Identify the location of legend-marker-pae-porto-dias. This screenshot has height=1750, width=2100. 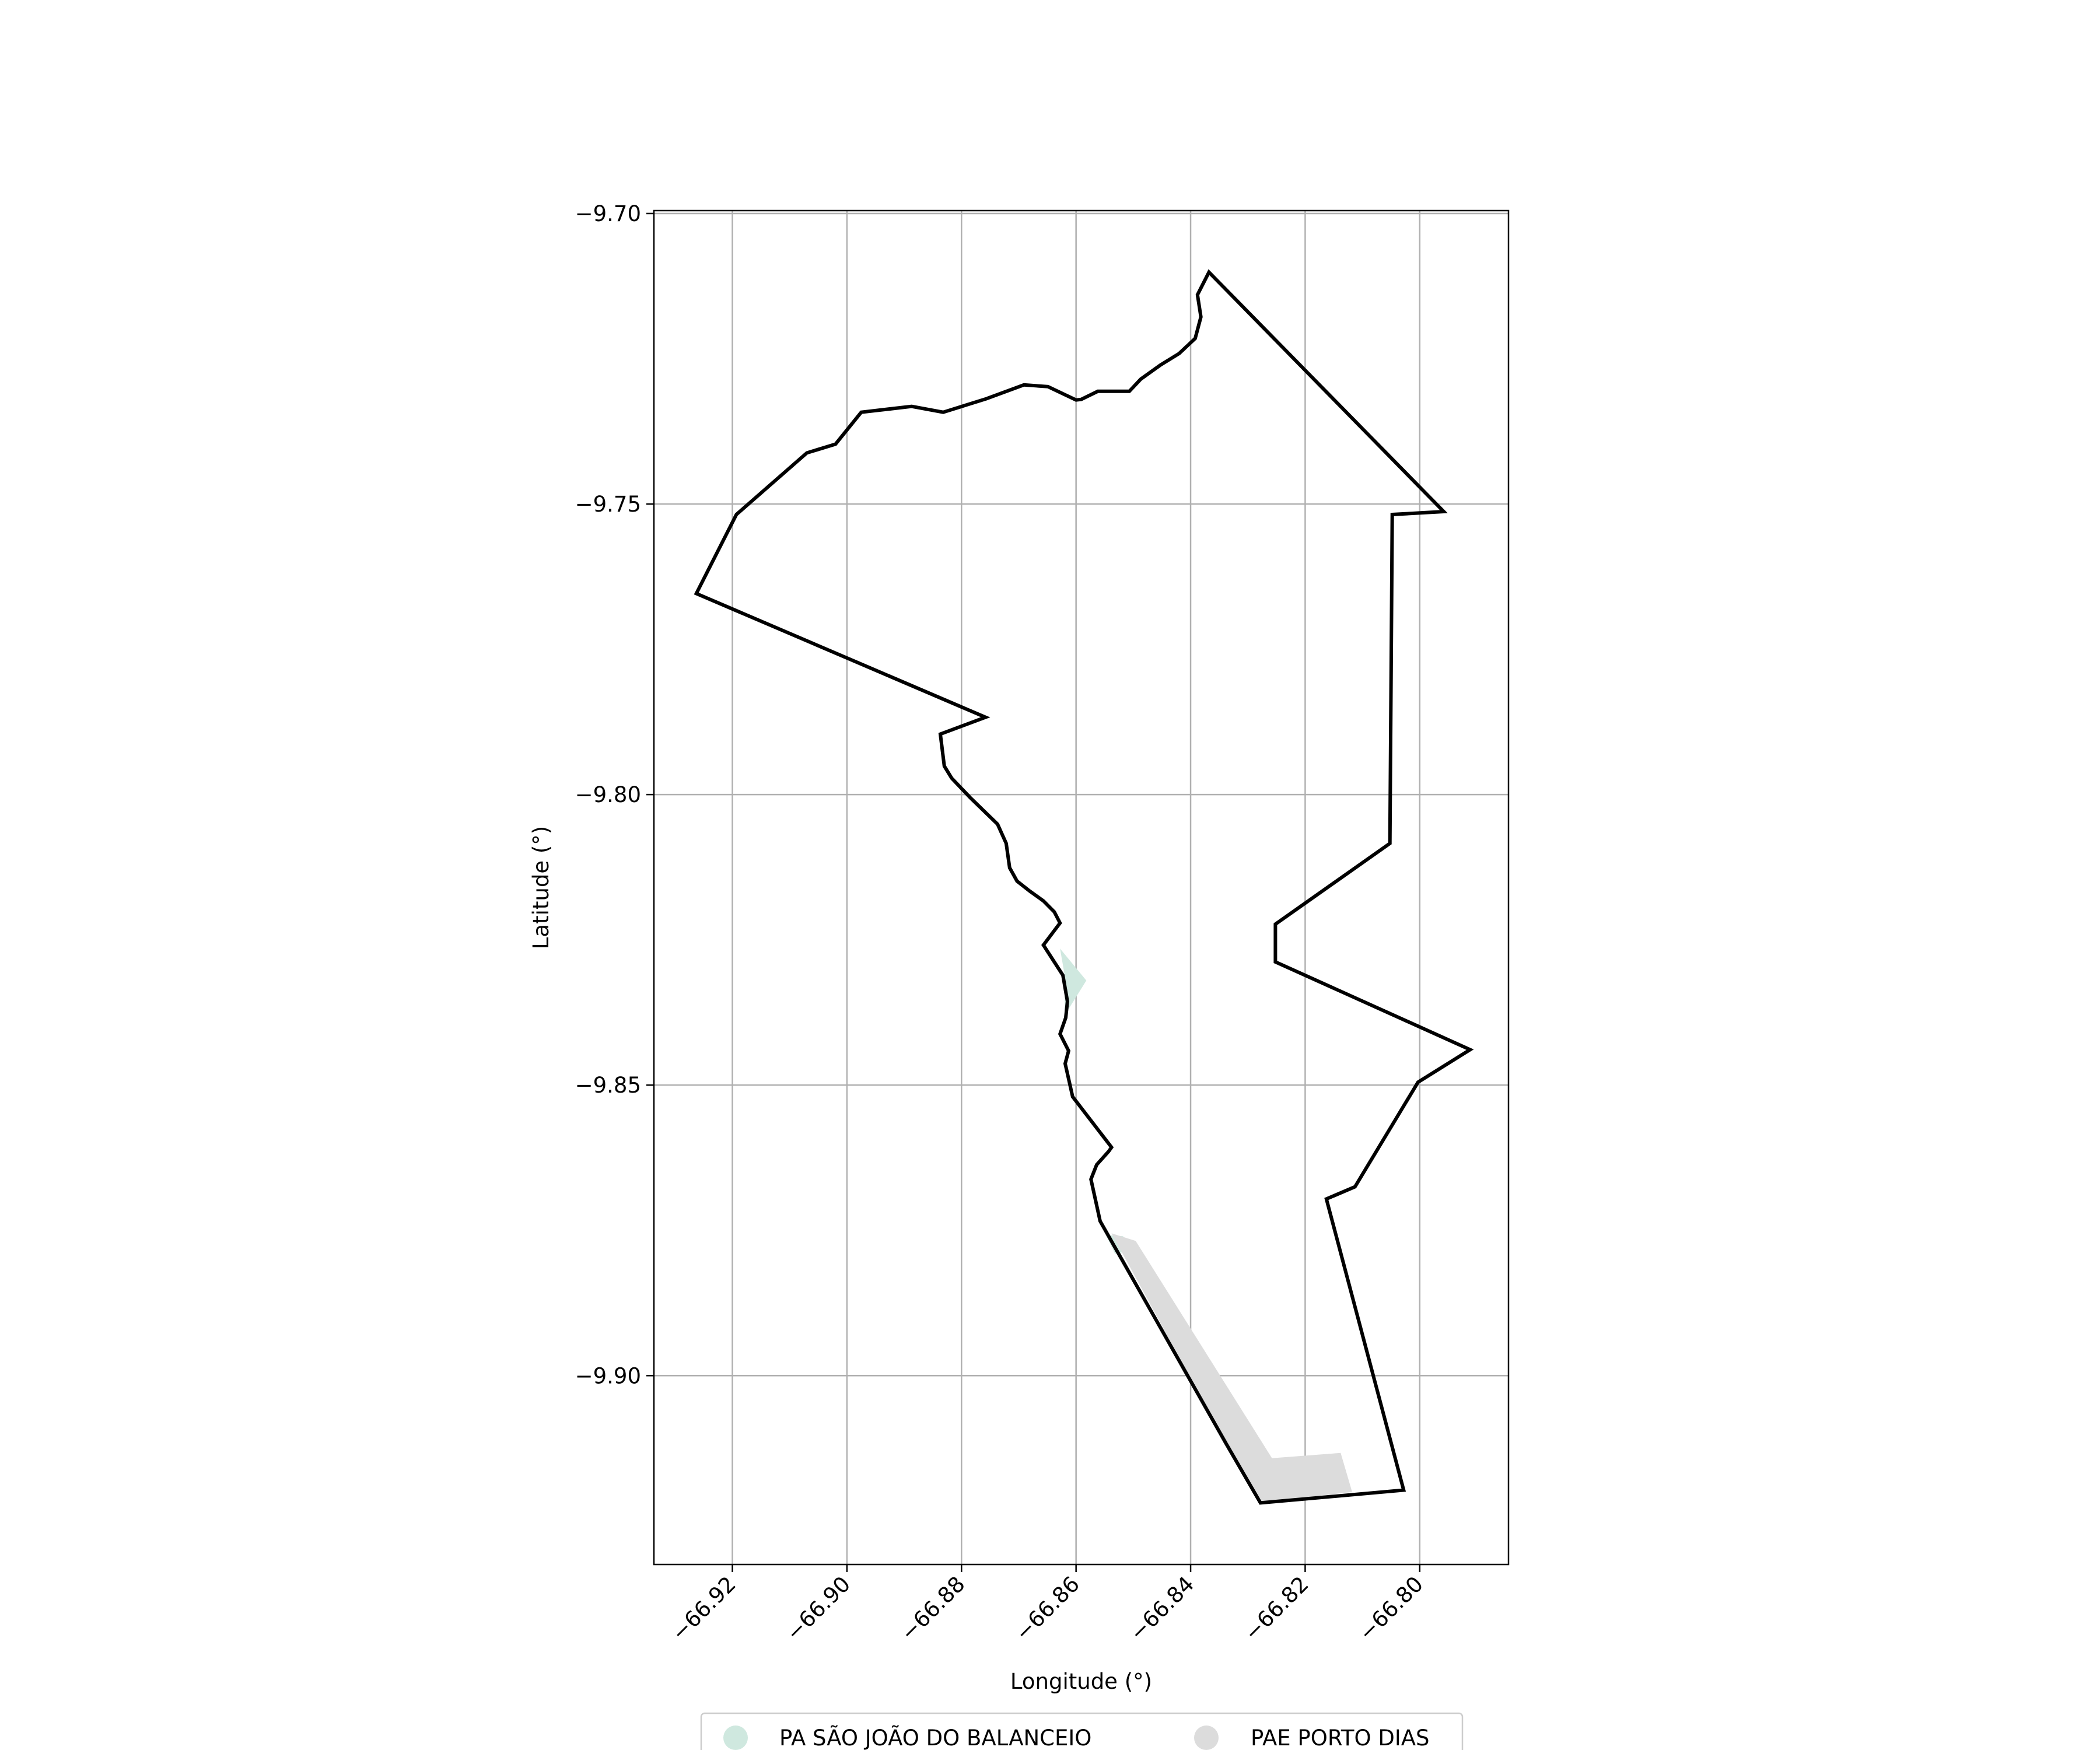
(1206, 1738).